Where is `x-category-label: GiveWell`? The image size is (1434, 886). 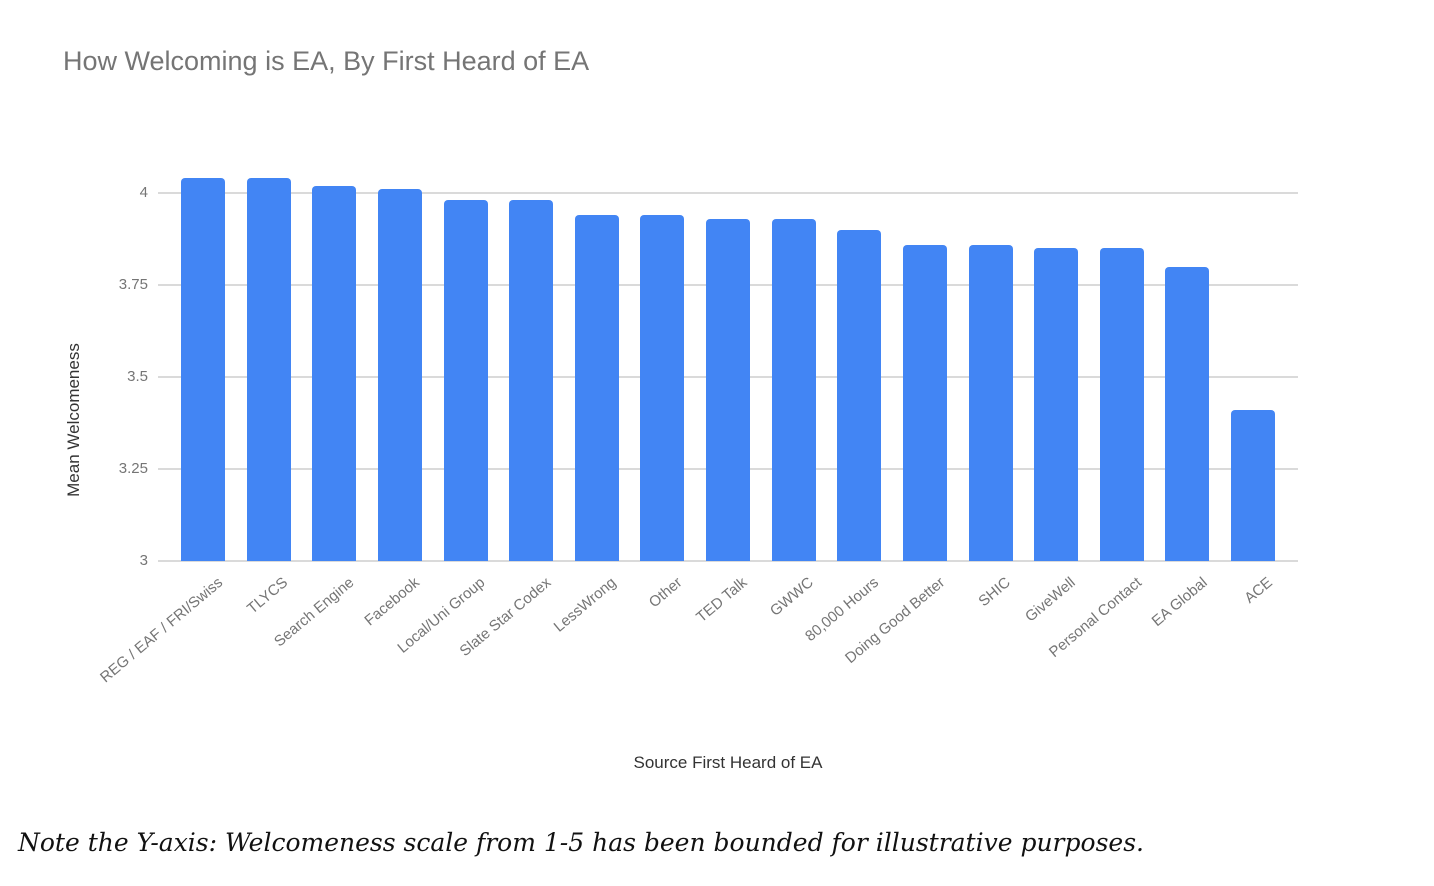 x-category-label: GiveWell is located at coordinates (1051, 600).